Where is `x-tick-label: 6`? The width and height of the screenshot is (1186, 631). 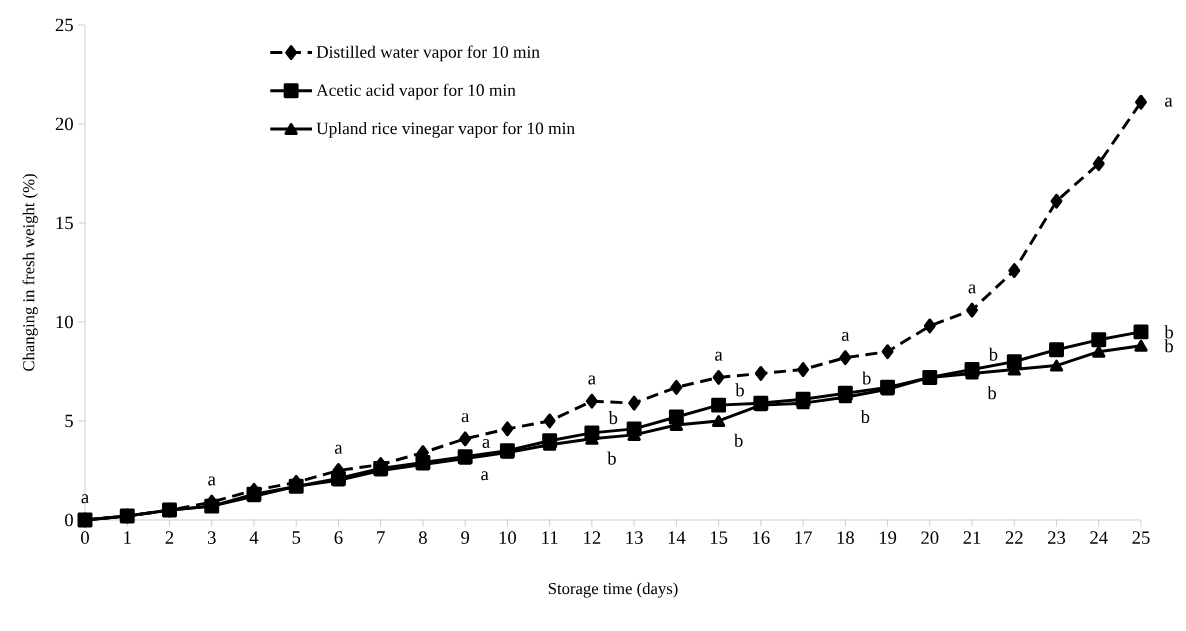
x-tick-label: 6 is located at coordinates (338, 537).